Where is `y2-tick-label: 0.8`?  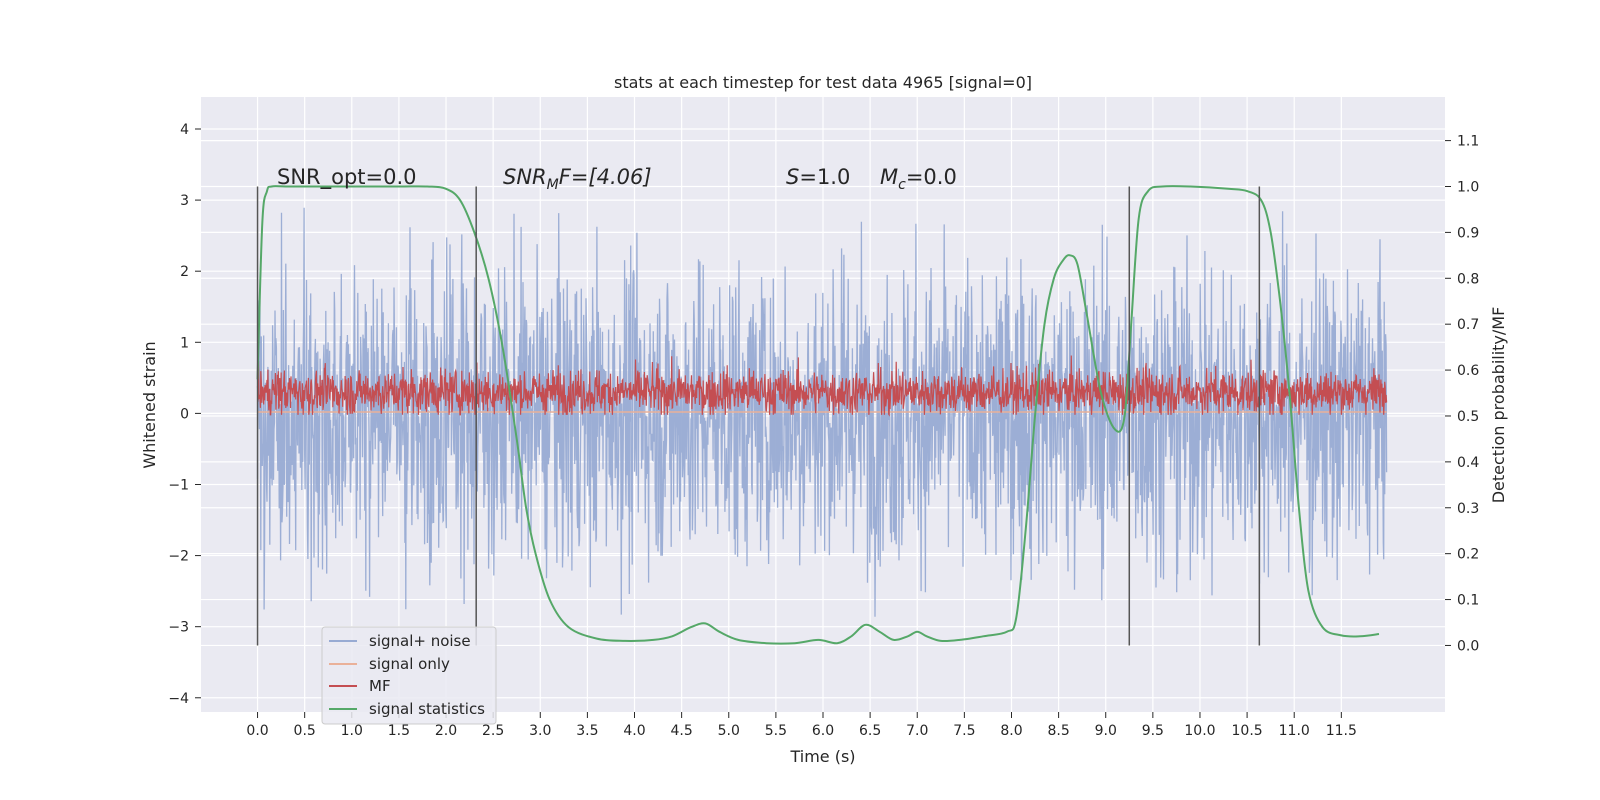 y2-tick-label: 0.8 is located at coordinates (1468, 279).